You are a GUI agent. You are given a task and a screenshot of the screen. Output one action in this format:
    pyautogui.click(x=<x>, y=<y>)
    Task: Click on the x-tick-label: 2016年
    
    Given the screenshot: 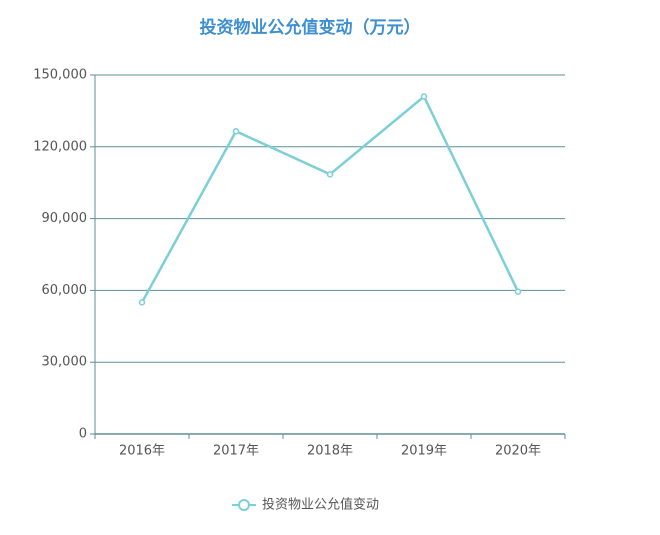 What is the action you would take?
    pyautogui.click(x=142, y=451)
    